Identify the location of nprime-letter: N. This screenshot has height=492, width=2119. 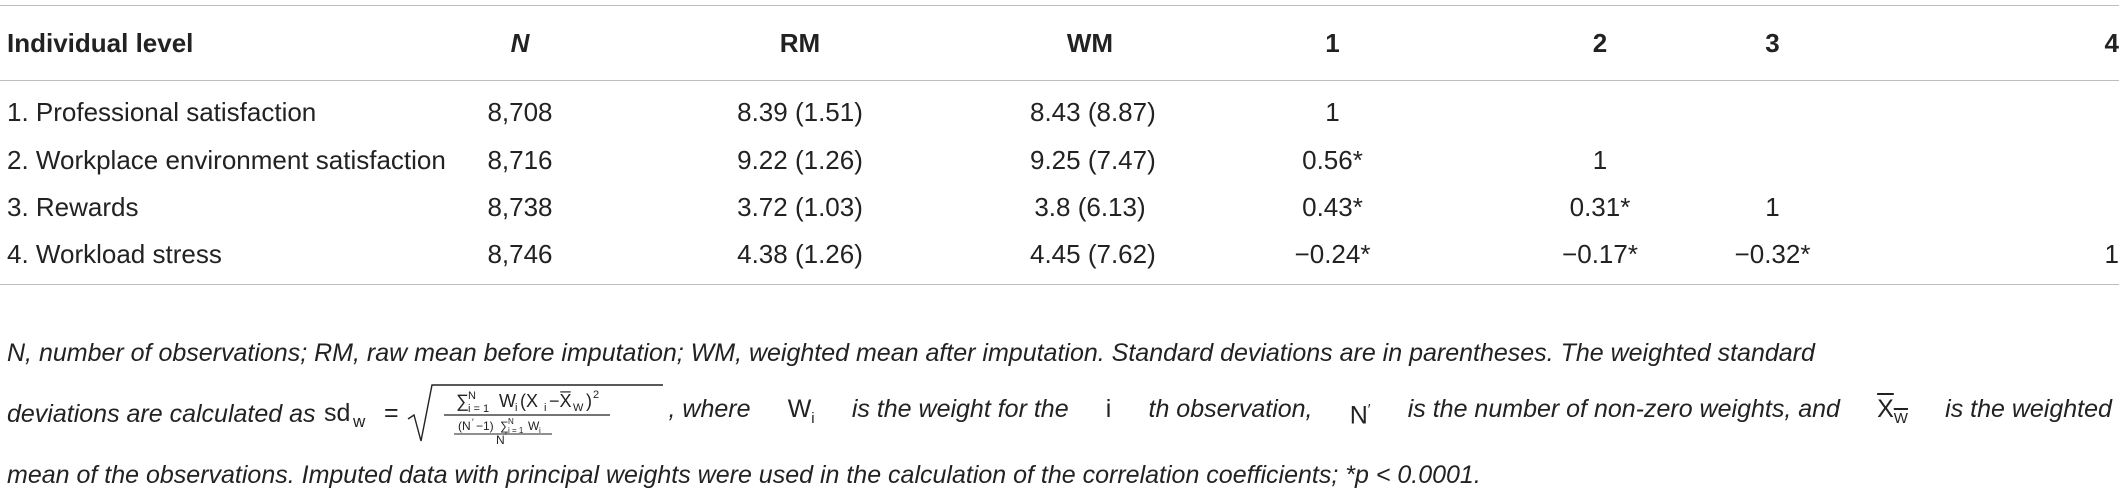
(1358, 415).